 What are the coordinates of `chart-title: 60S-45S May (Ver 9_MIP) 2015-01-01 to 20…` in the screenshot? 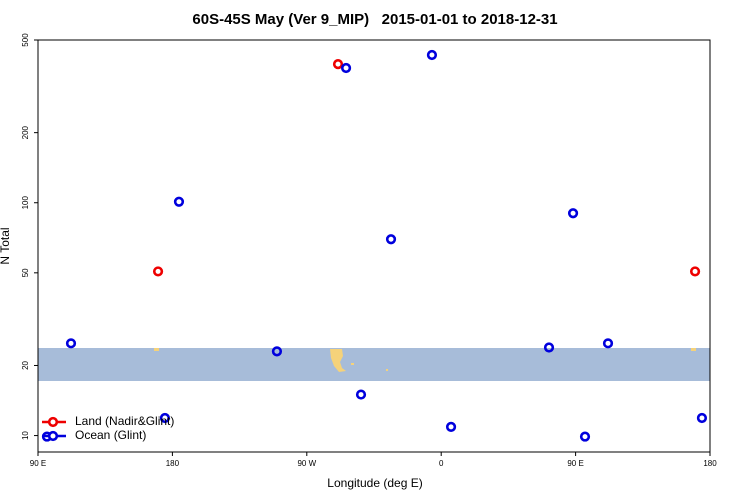 It's located at (374, 19).